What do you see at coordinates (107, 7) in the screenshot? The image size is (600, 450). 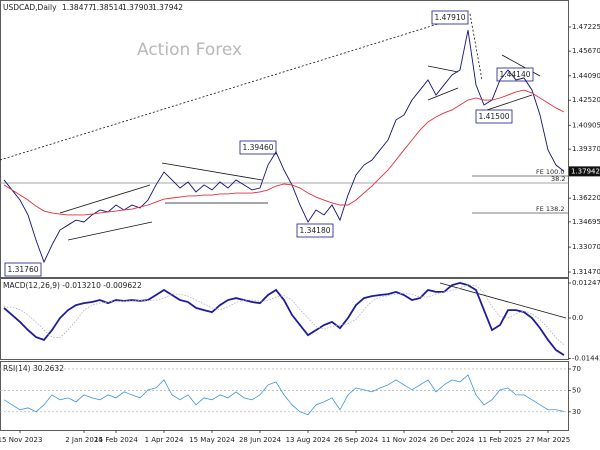 I see `high: 1.38514` at bounding box center [107, 7].